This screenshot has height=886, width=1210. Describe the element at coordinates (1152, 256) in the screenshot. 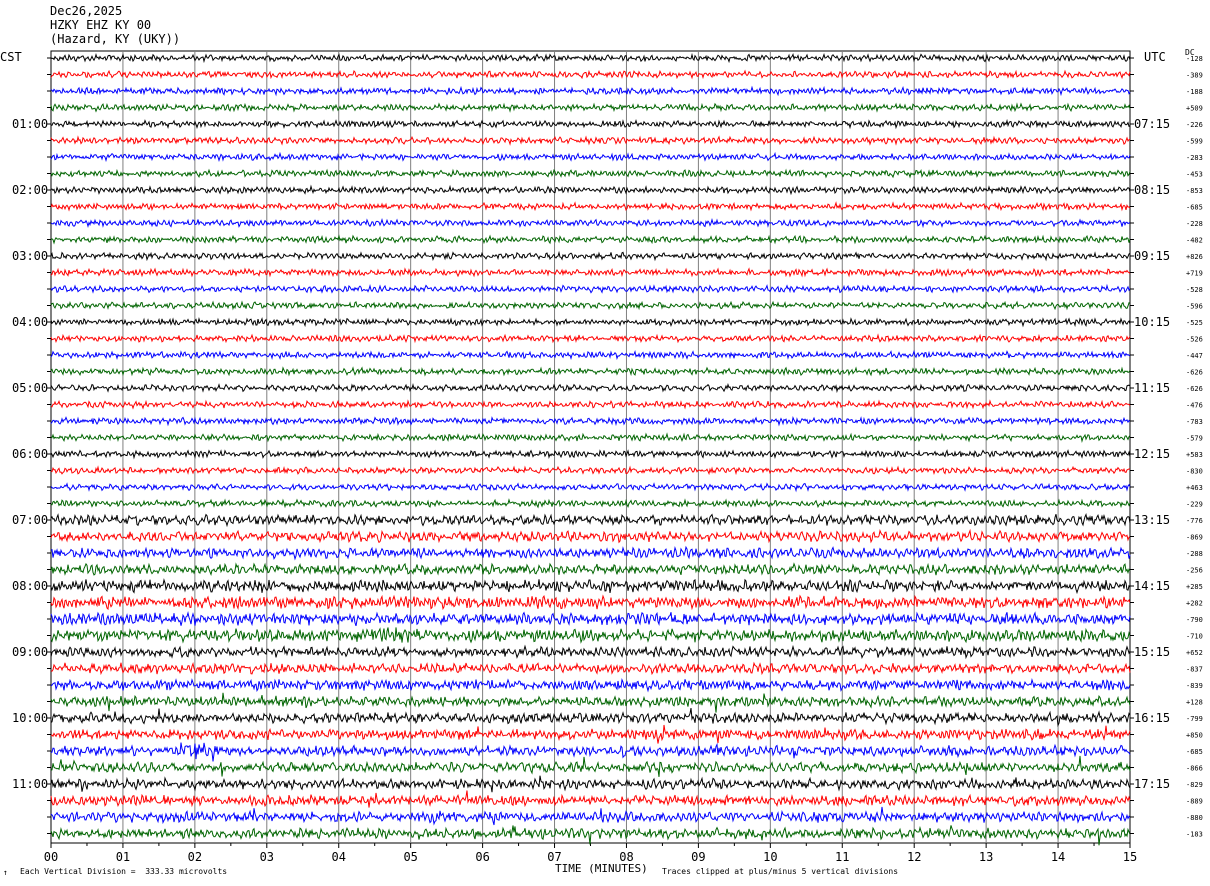

I see `right-hour-label: 09:15` at that location.